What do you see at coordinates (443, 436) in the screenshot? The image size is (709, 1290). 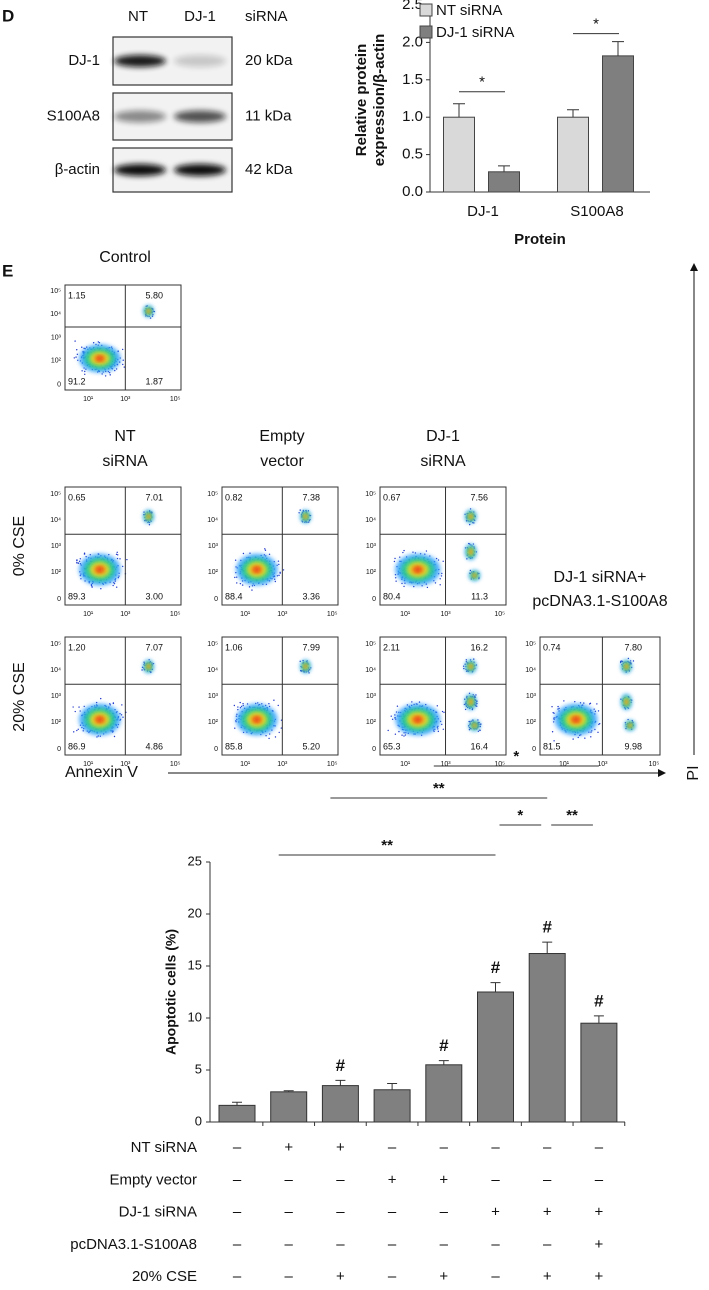 I see `column-title: DJ-1` at bounding box center [443, 436].